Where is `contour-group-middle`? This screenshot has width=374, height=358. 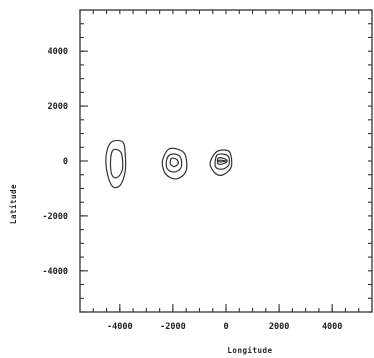 contour-group-middle is located at coordinates (174, 163).